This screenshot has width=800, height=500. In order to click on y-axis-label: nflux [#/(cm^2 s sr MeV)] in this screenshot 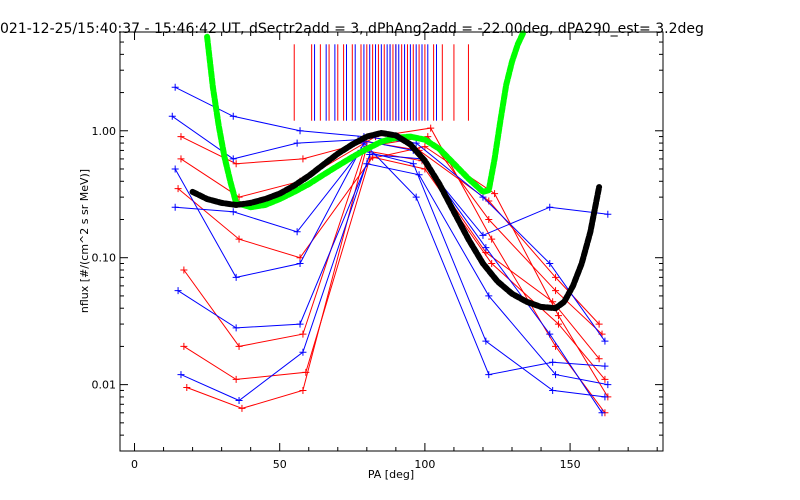, I will do `click(84, 241)`.